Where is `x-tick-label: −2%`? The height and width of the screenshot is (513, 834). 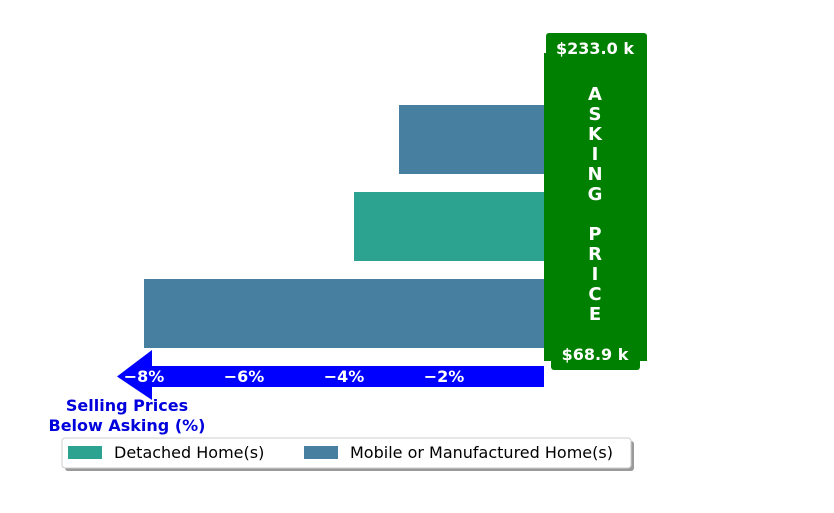
x-tick-label: −2% is located at coordinates (444, 376).